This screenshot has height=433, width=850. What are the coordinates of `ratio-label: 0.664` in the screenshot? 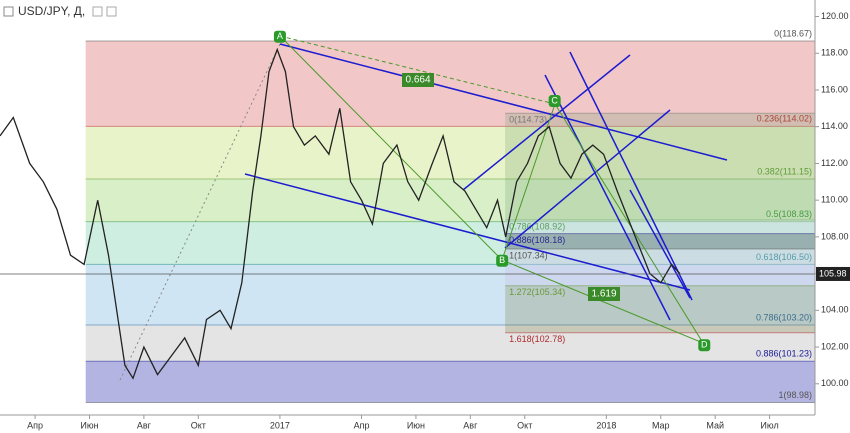 It's located at (417, 80).